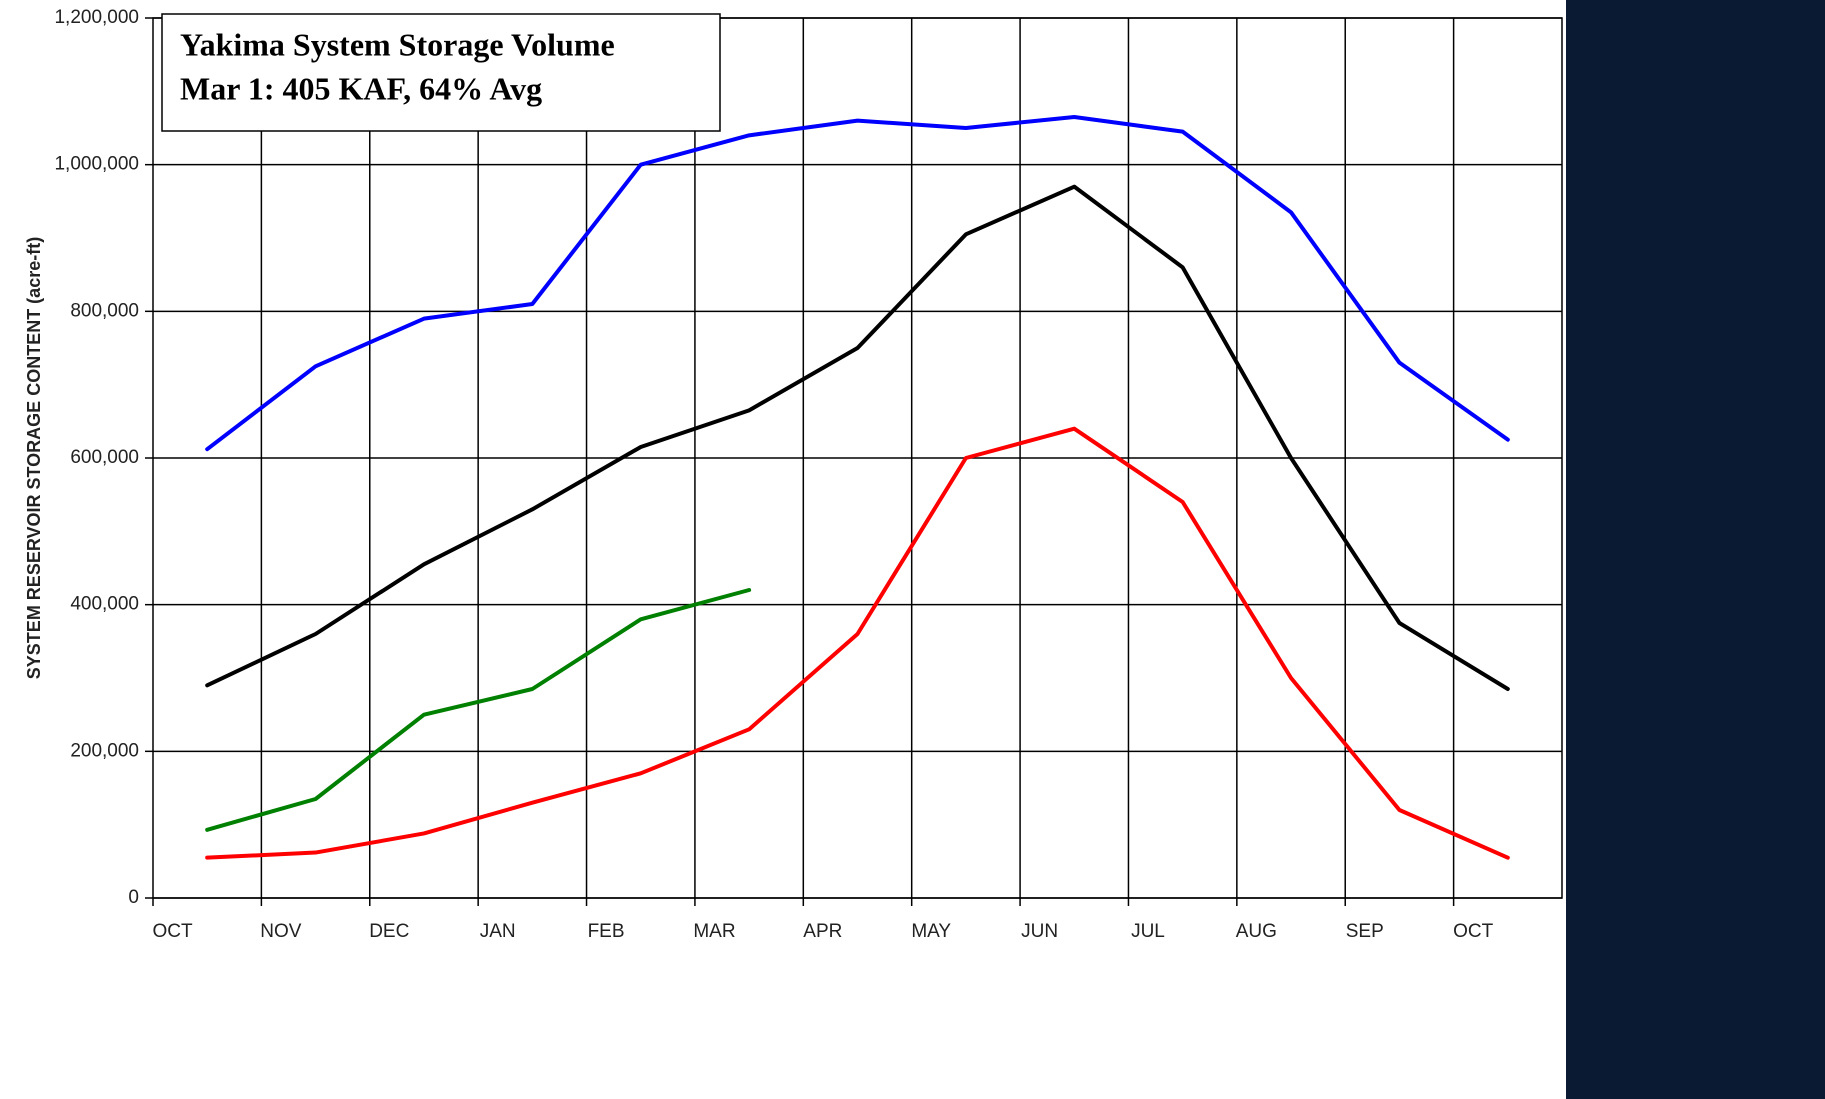  What do you see at coordinates (104, 310) in the screenshot?
I see `y-tick-label: 800,000` at bounding box center [104, 310].